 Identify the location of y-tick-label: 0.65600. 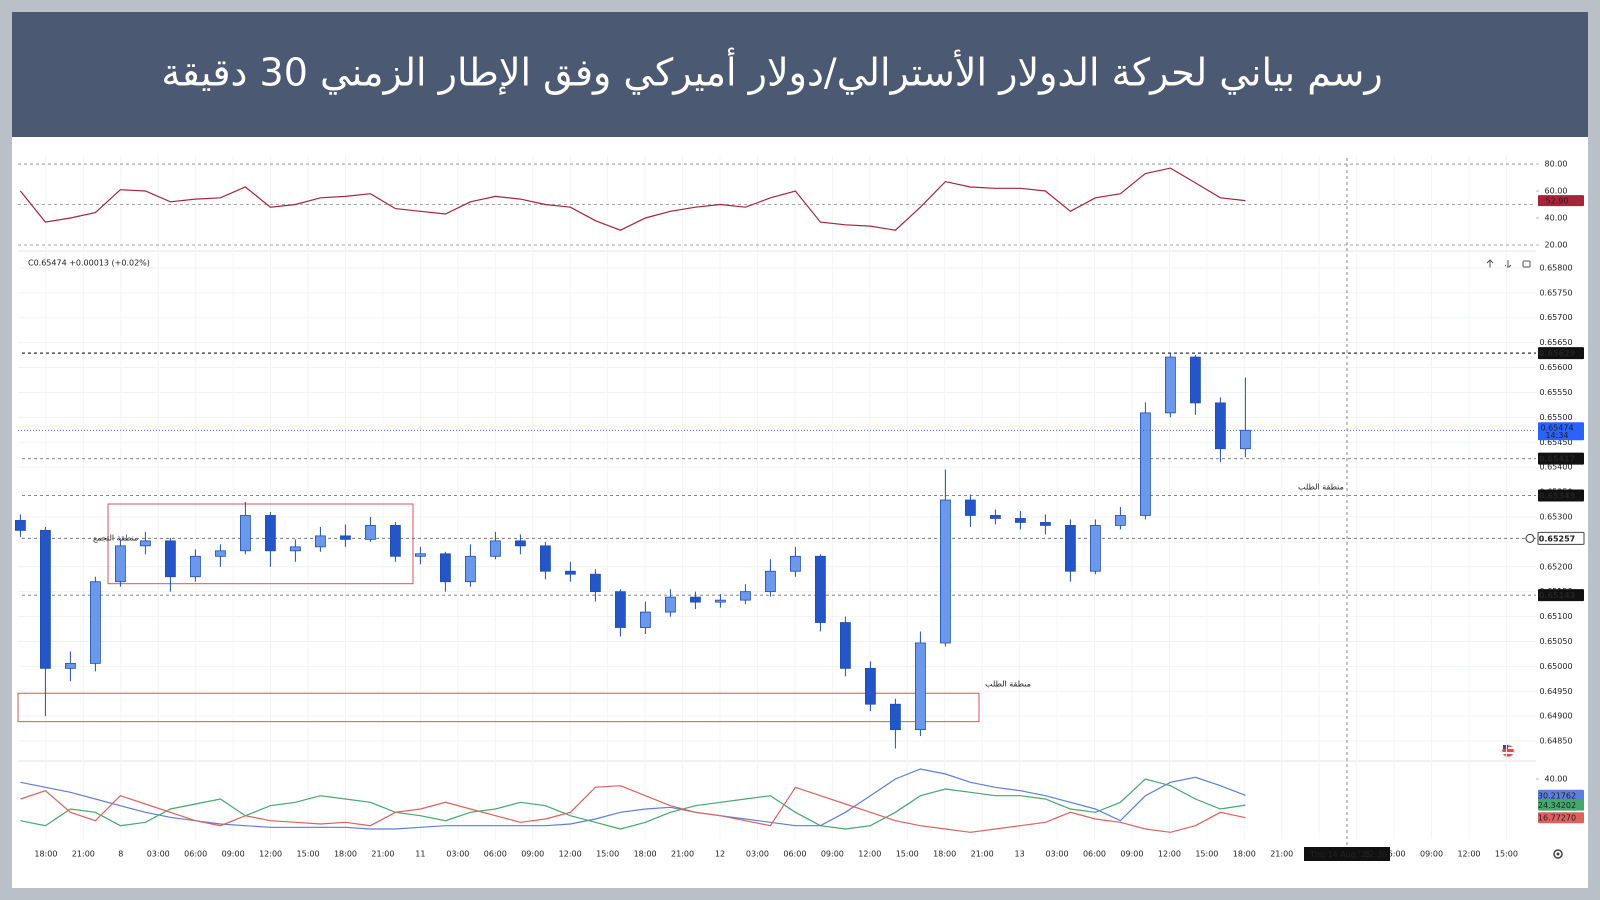
(1555, 367).